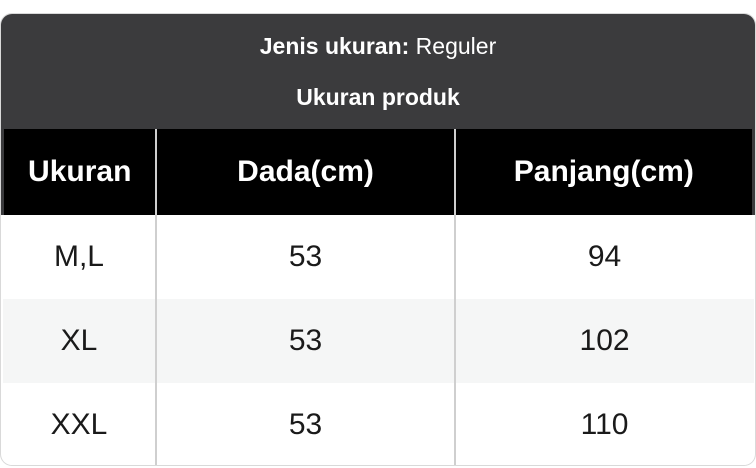 The image size is (756, 468). What do you see at coordinates (334, 45) in the screenshot?
I see `size-type-label: Jenis ukuran:` at bounding box center [334, 45].